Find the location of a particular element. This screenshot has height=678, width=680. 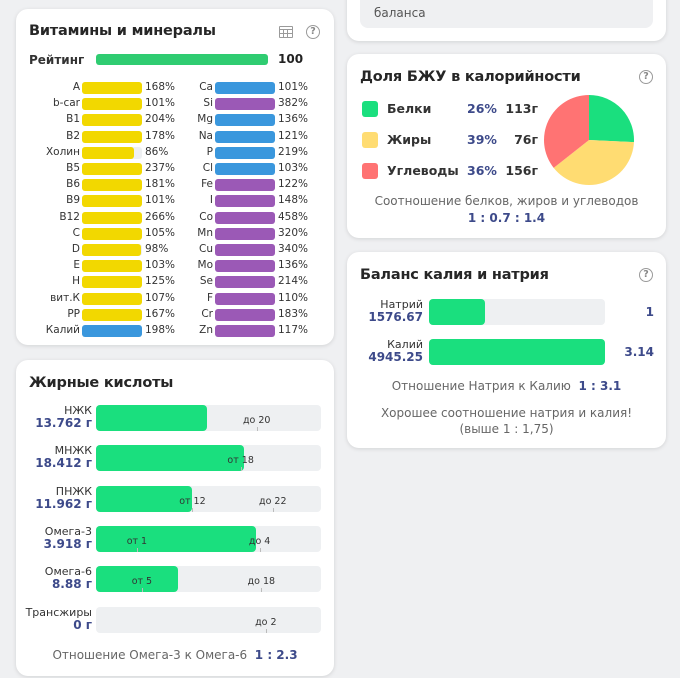

legend-grams: 76г is located at coordinates (526, 139).